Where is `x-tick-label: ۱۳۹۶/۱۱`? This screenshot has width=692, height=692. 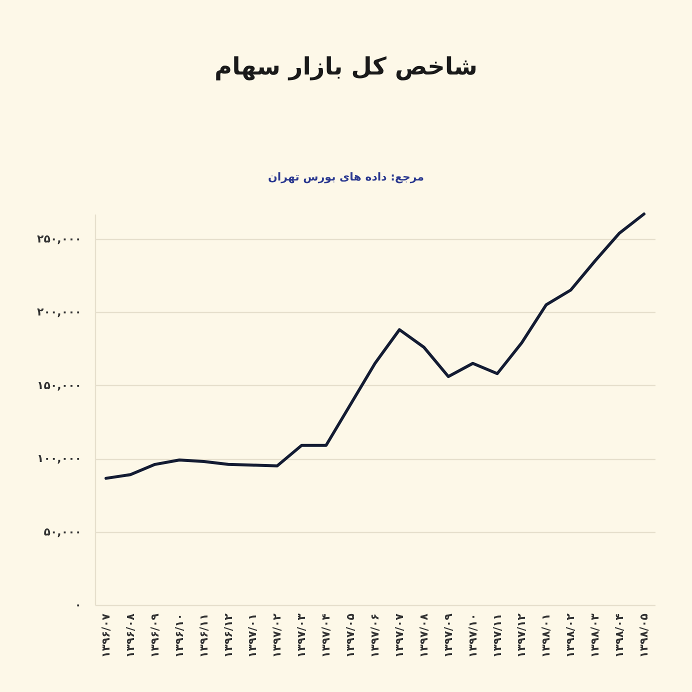 x-tick-label: ۱۳۹۶/۱۱ is located at coordinates (203, 636).